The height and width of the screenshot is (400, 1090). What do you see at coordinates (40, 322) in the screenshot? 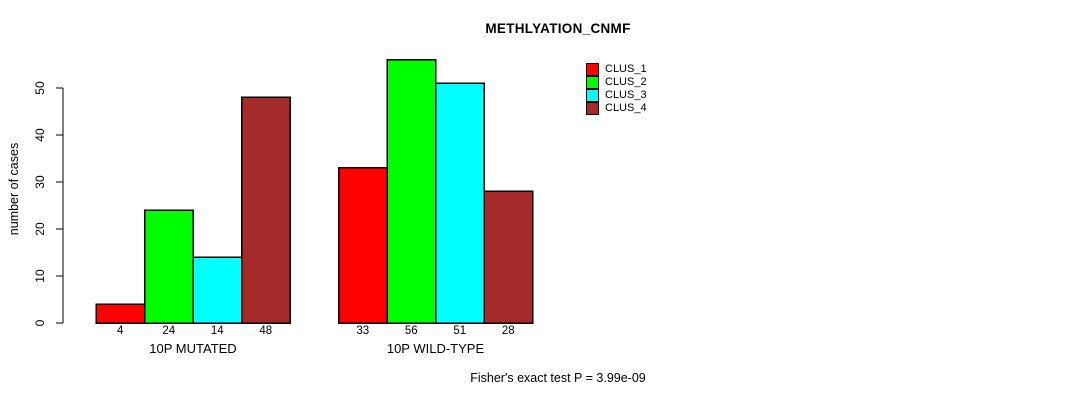
I see `y-tick-label: 0` at bounding box center [40, 322].